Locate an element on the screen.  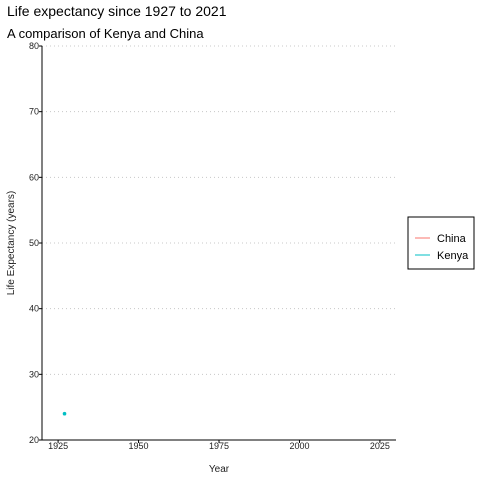
legend-label-china: China is located at coordinates (452, 239).